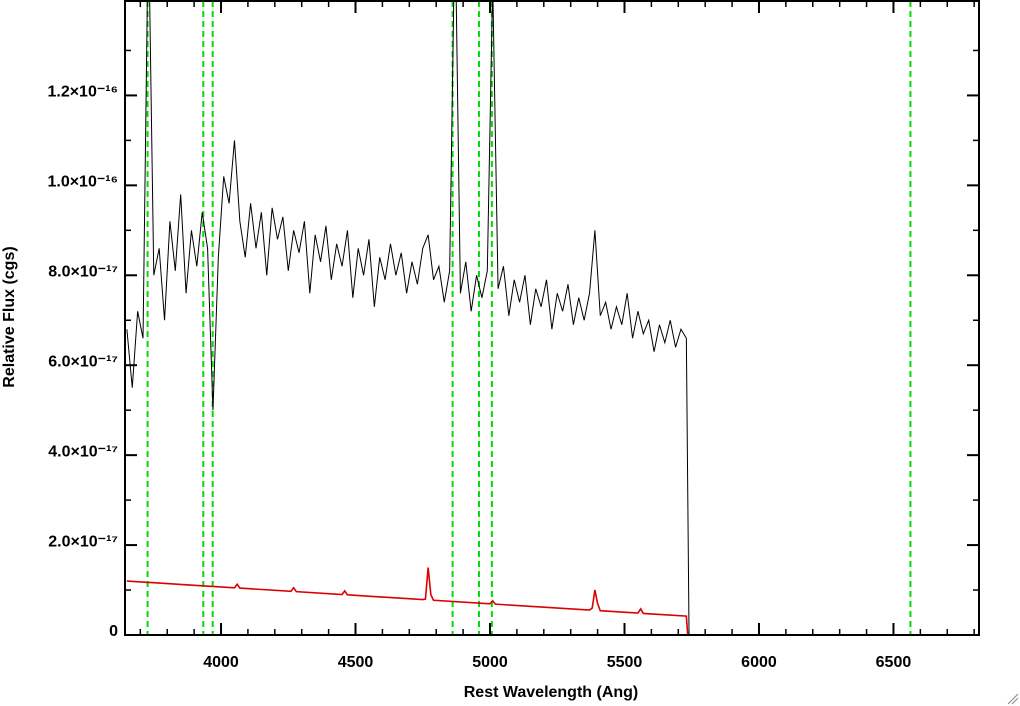 Image resolution: width=1020 pixels, height=706 pixels. What do you see at coordinates (9, 316) in the screenshot?
I see `y-axis-label: Relative Flux (cgs)` at bounding box center [9, 316].